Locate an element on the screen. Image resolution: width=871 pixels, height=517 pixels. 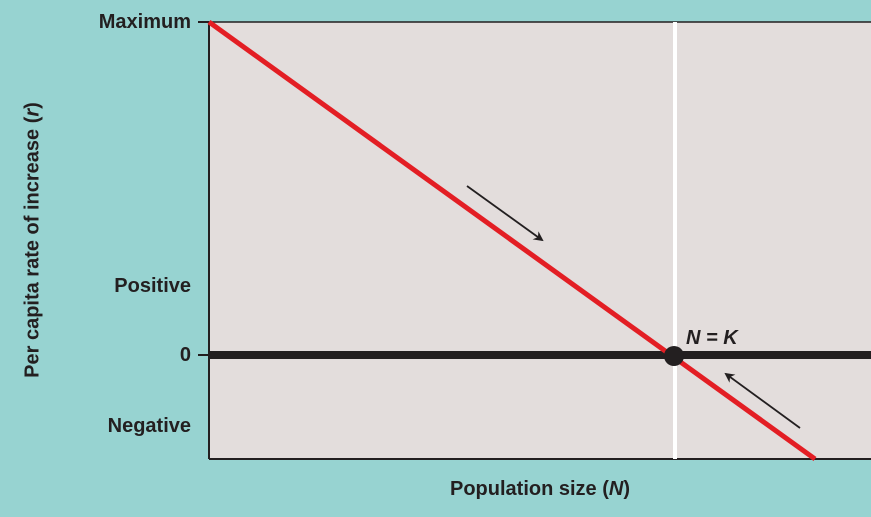
y-axis-title: Per capita rate of increase (r) is located at coordinates (33, 240).